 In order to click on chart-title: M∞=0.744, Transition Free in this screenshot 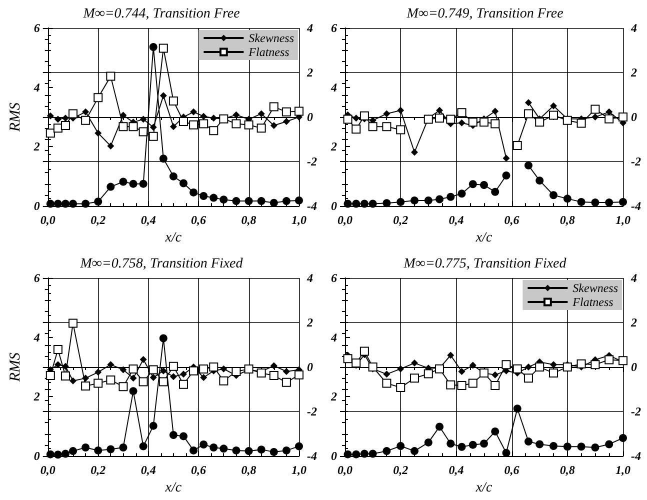, I will do `click(161, 14)`.